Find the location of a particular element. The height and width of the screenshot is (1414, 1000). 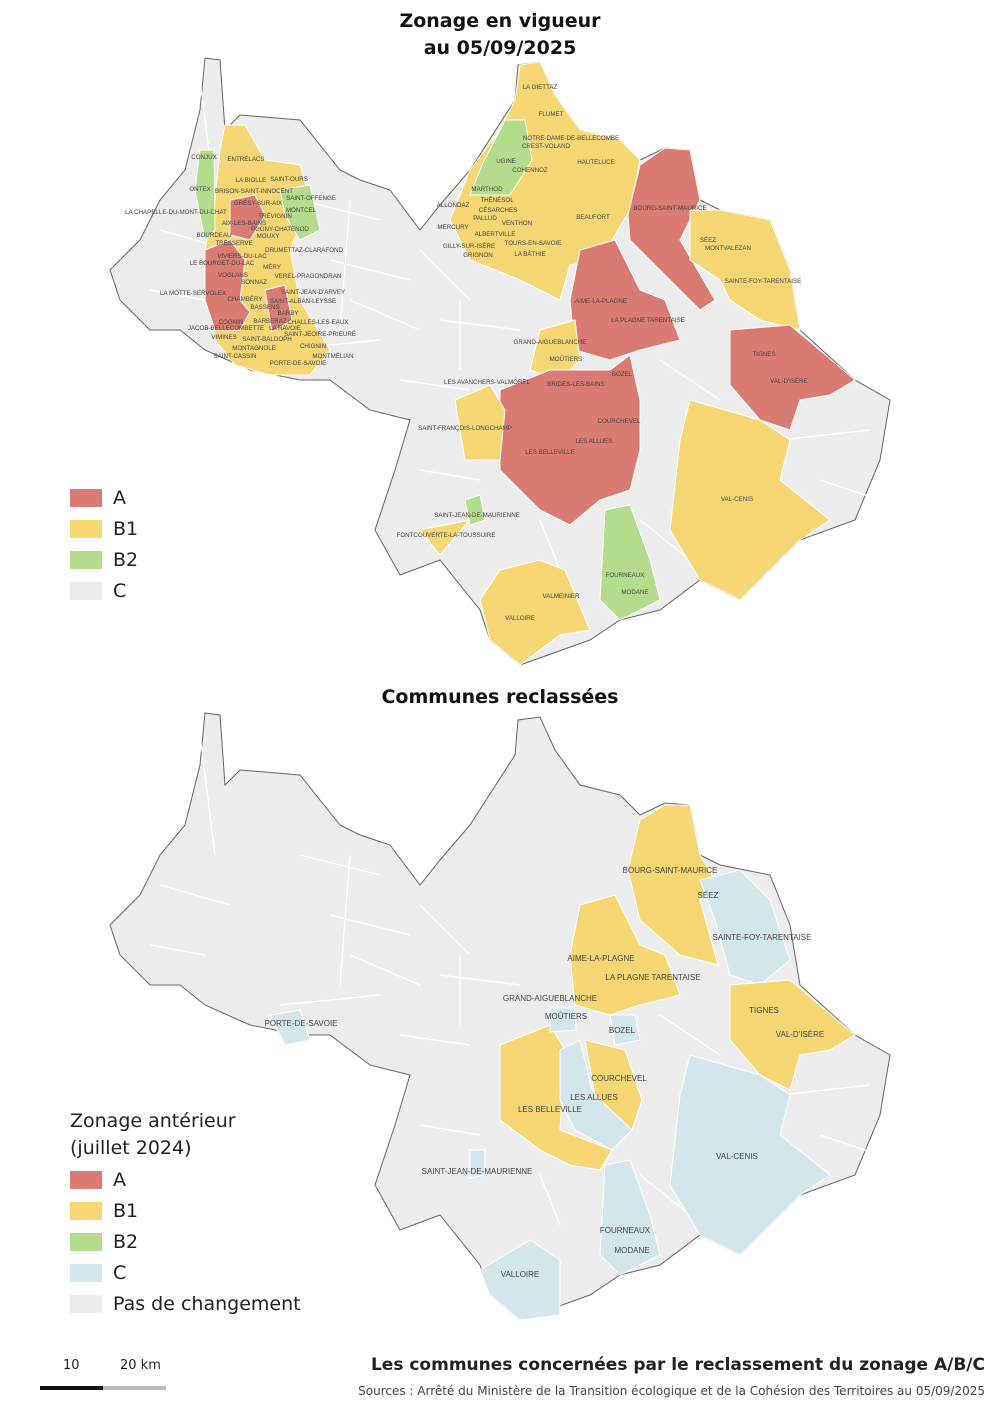

commune-label: VAL-D'ISÈRE is located at coordinates (789, 381).